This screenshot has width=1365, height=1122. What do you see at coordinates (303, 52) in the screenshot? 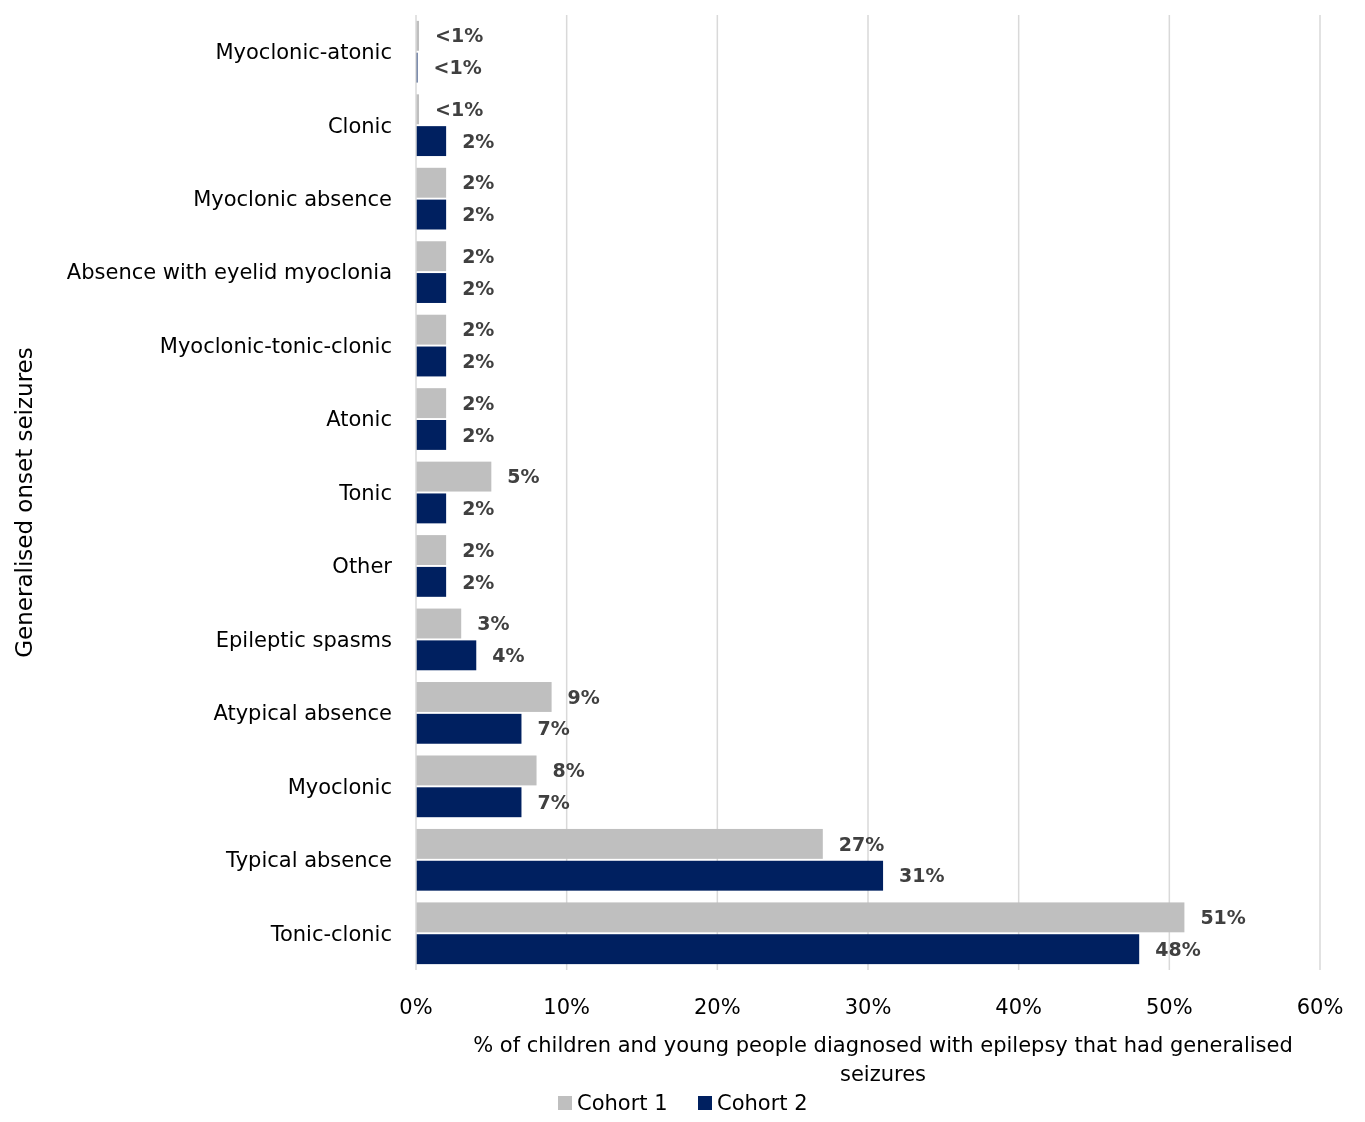
I see `y-tick-label: Myoclonic-atonic` at bounding box center [303, 52].